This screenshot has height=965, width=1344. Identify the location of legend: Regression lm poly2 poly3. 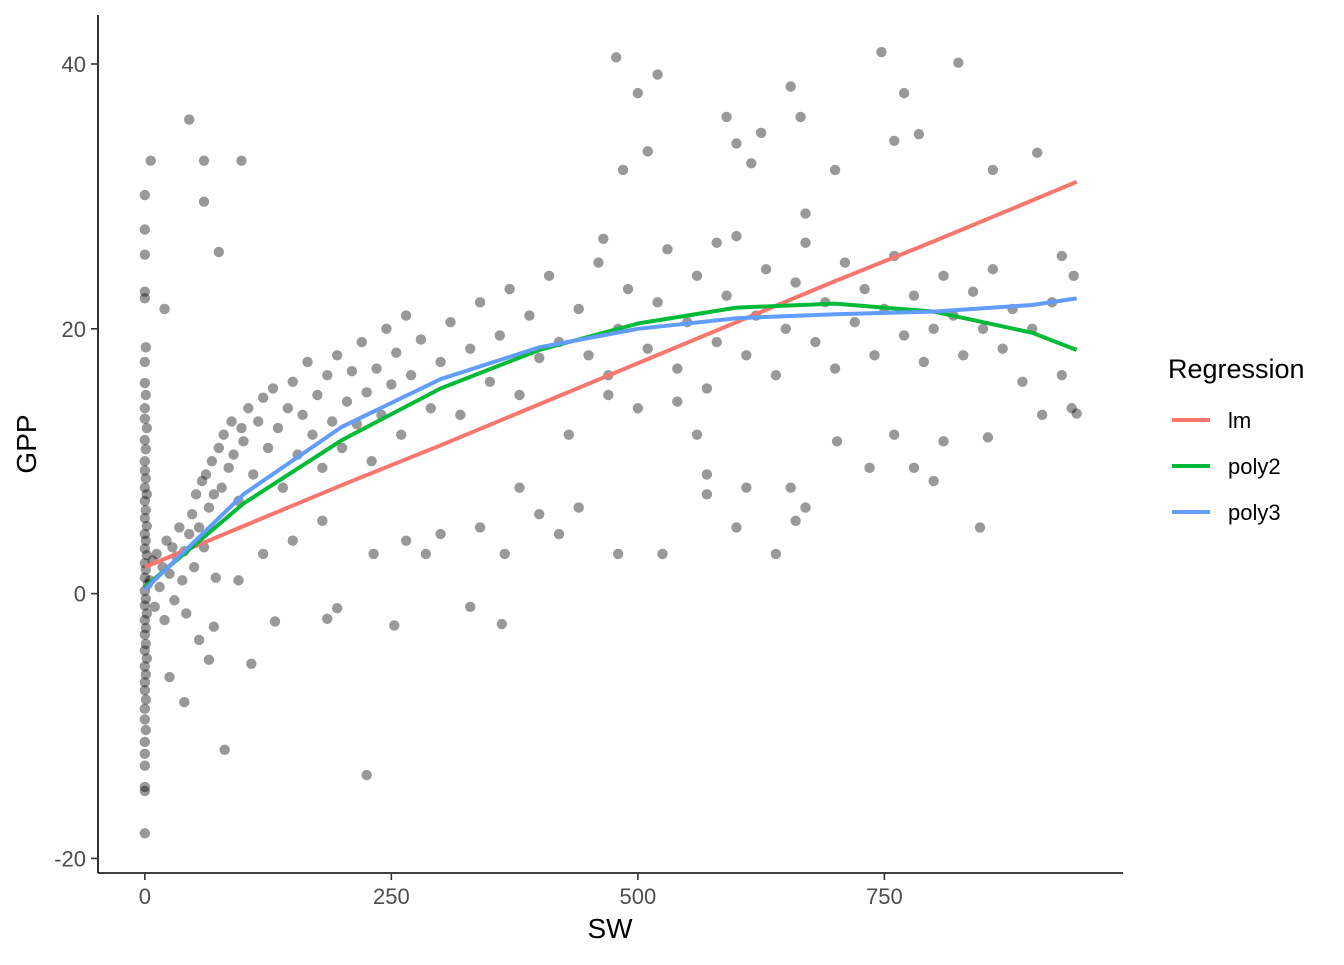
(1236, 439).